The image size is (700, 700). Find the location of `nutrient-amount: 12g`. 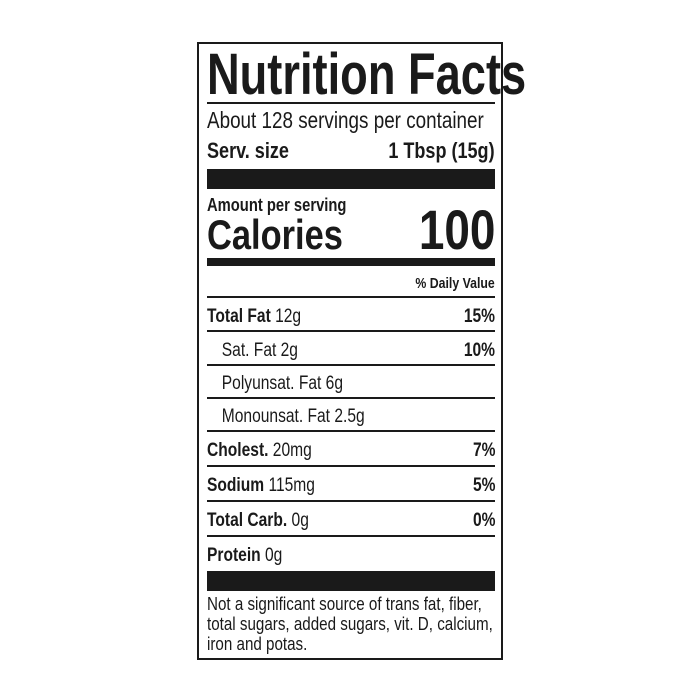

nutrient-amount: 12g is located at coordinates (288, 316).